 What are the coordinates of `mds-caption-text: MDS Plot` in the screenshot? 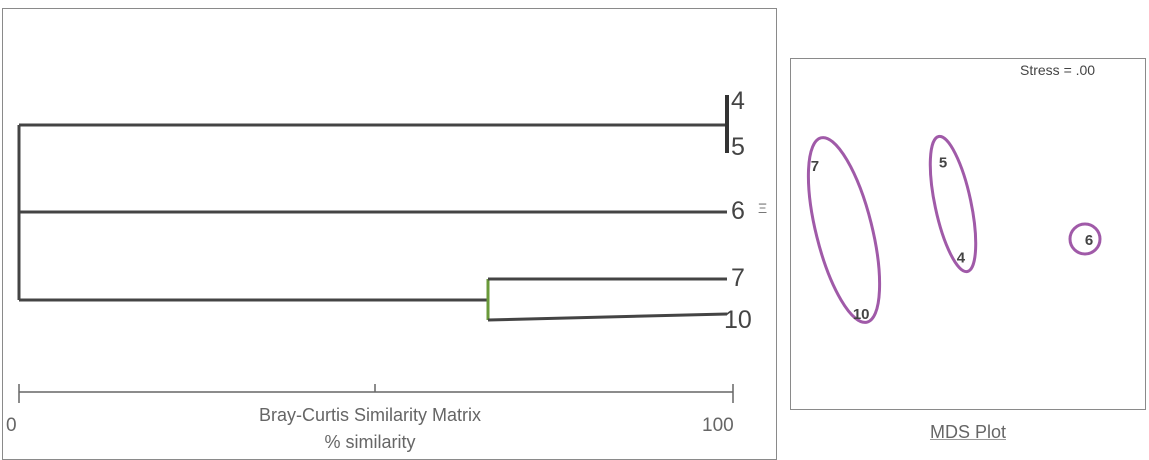 It's located at (968, 432).